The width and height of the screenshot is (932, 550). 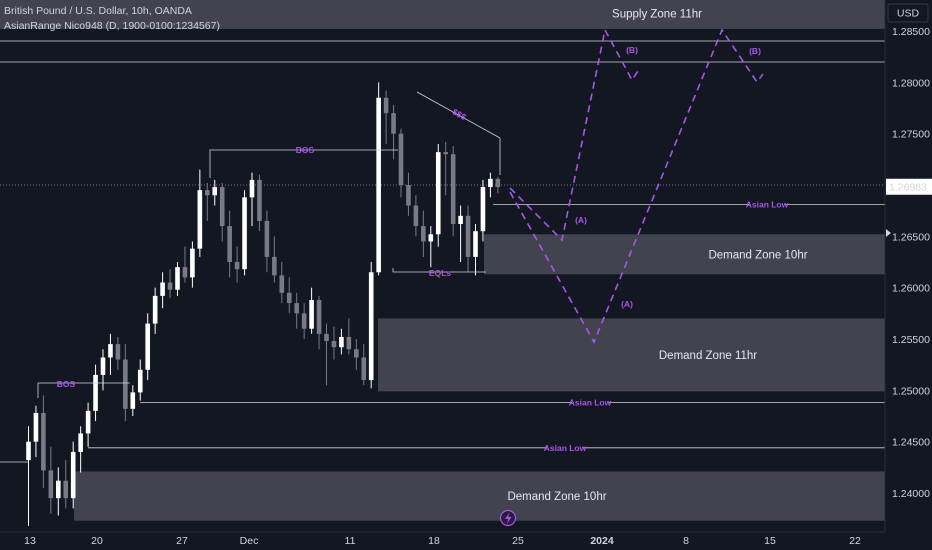 What do you see at coordinates (911, 83) in the screenshot?
I see `y-tick-2: 1.28000` at bounding box center [911, 83].